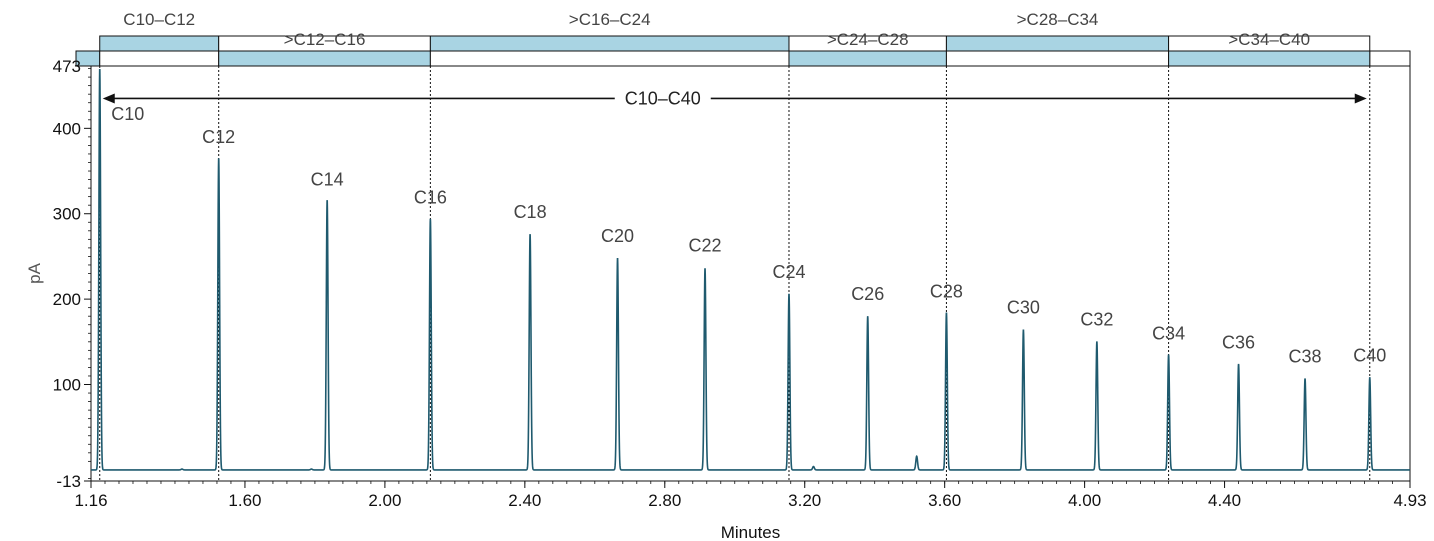 The image size is (1434, 541). I want to click on peak-label: C14, so click(327, 180).